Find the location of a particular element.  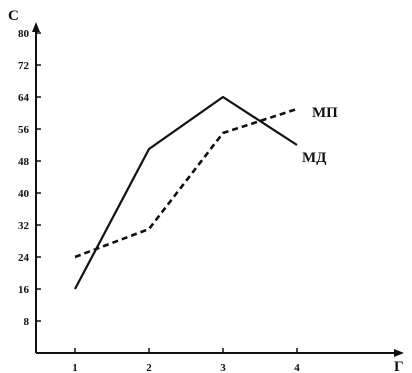

y-tick-label: 16 is located at coordinates (24, 290).